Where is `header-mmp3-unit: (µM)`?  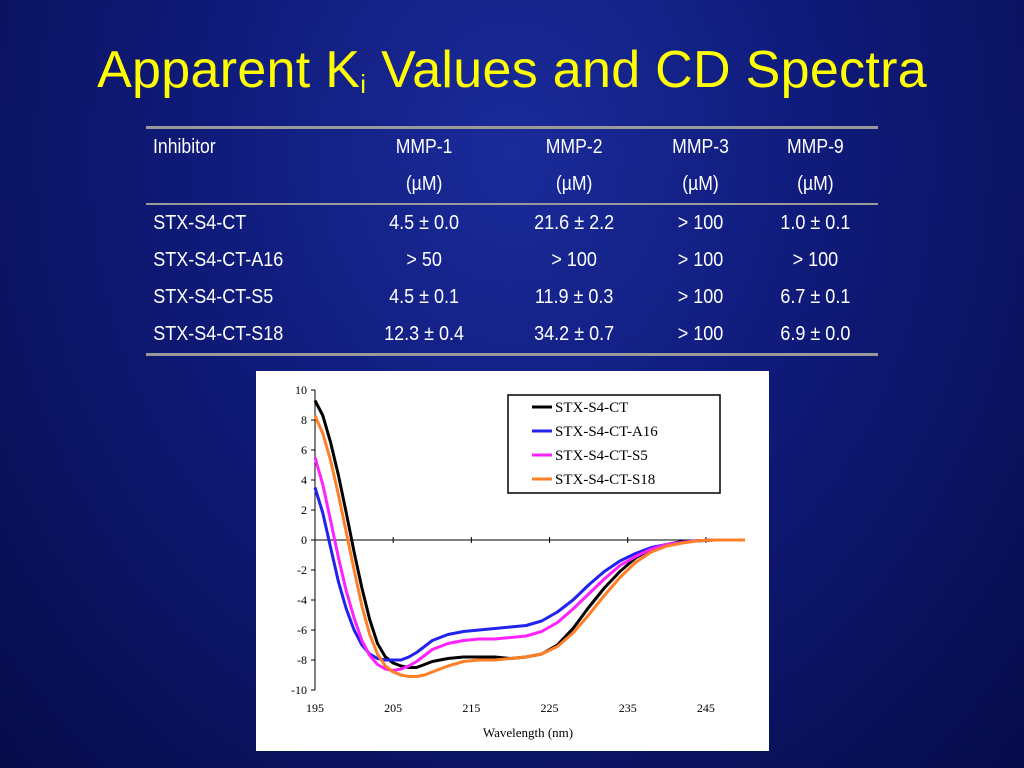 header-mmp3-unit: (µM) is located at coordinates (701, 184).